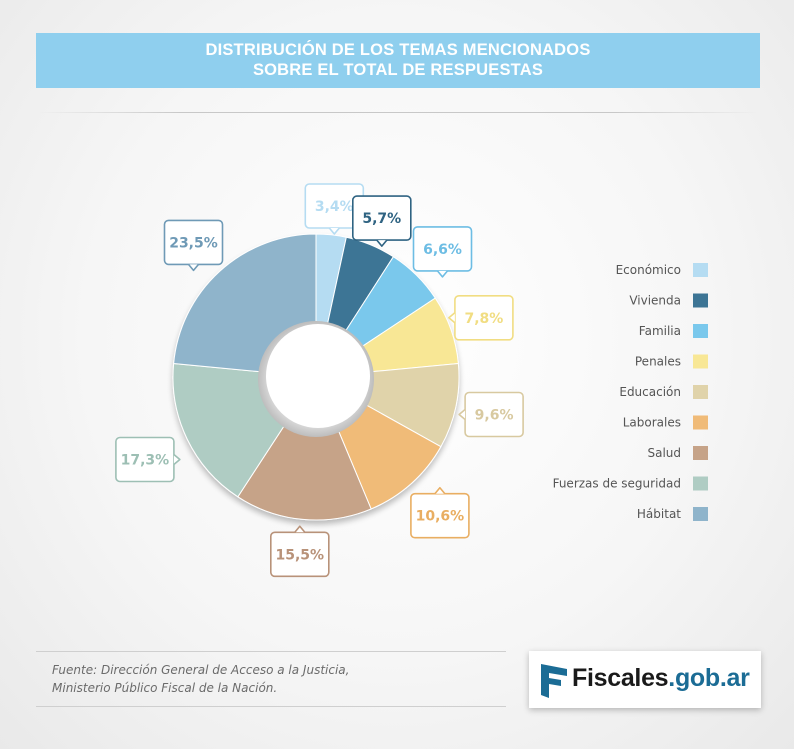  I want to click on data-label: 7,8%, so click(483, 319).